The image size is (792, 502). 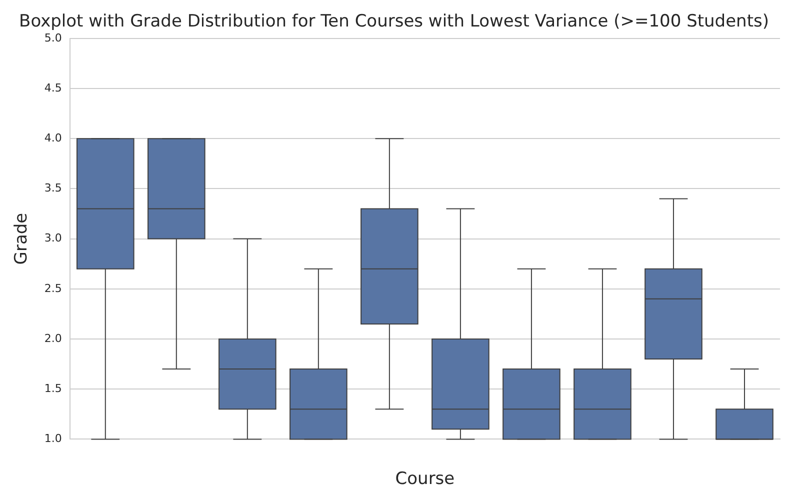 What do you see at coordinates (394, 22) in the screenshot?
I see `chart-title: Boxplot with Grade Distribution for Ten Courses with Lowest Variance (>=100 Students)` at bounding box center [394, 22].